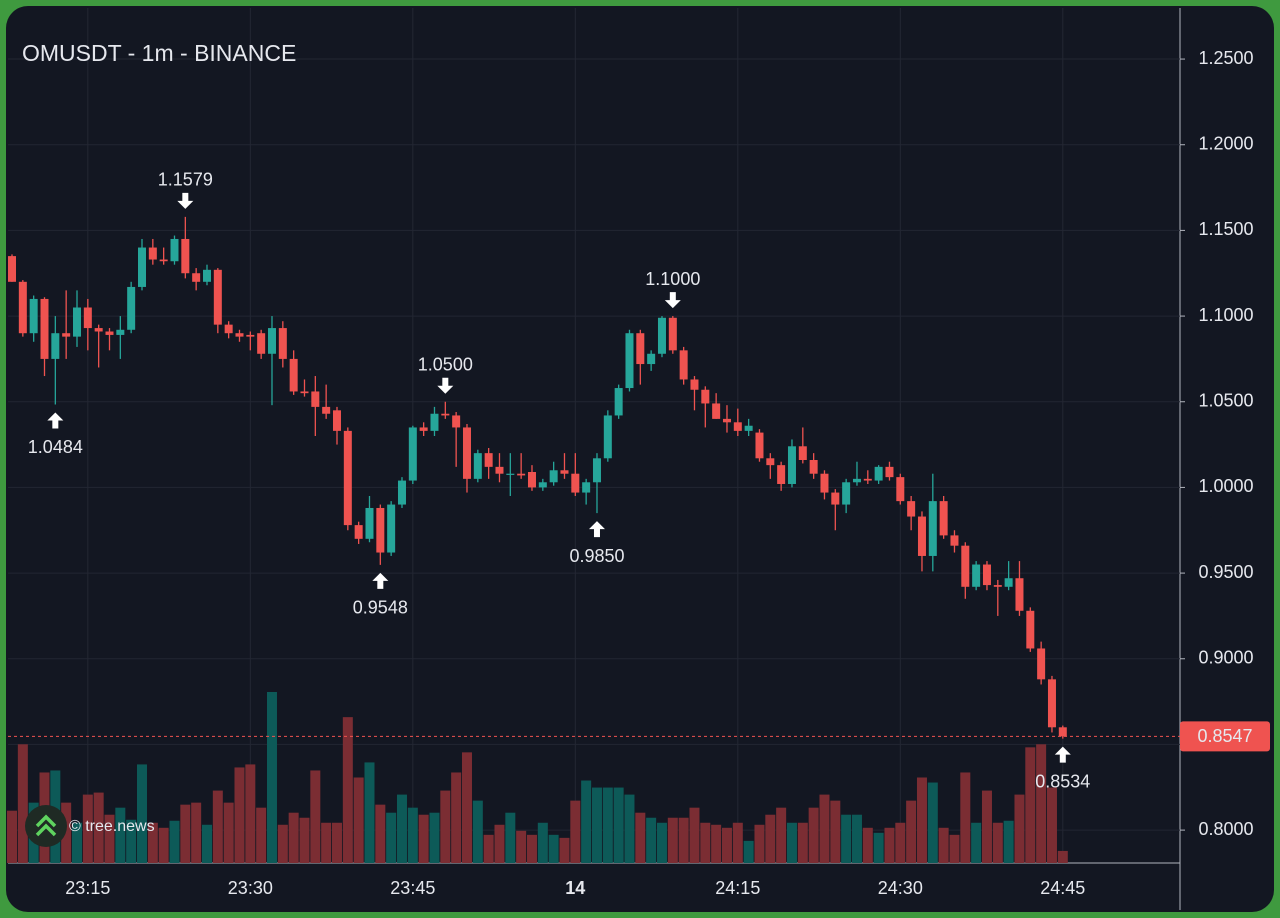 Image resolution: width=1280 pixels, height=918 pixels. What do you see at coordinates (672, 279) in the screenshot?
I see `annotation-label: 1.1000` at bounding box center [672, 279].